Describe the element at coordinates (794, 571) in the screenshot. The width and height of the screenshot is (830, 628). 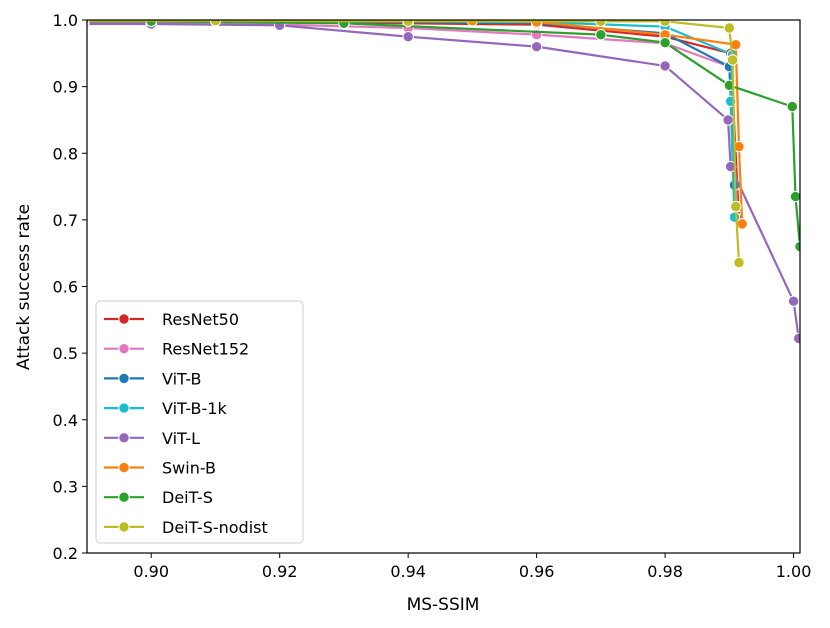
I see `x-tick-label: 1.00` at that location.